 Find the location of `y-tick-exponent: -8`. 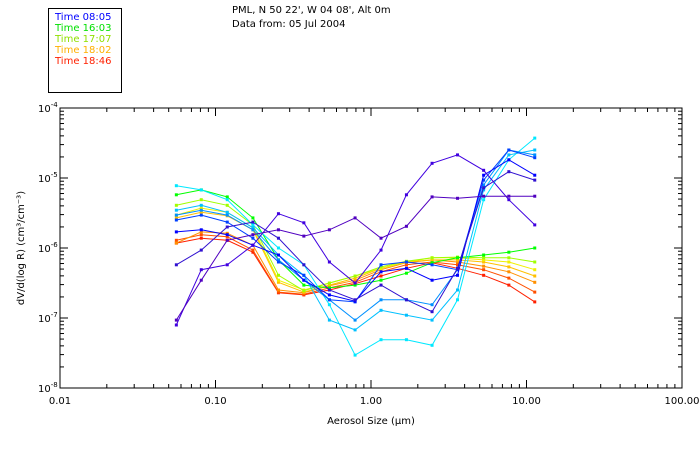

y-tick-exponent: -8 is located at coordinates (54, 385).